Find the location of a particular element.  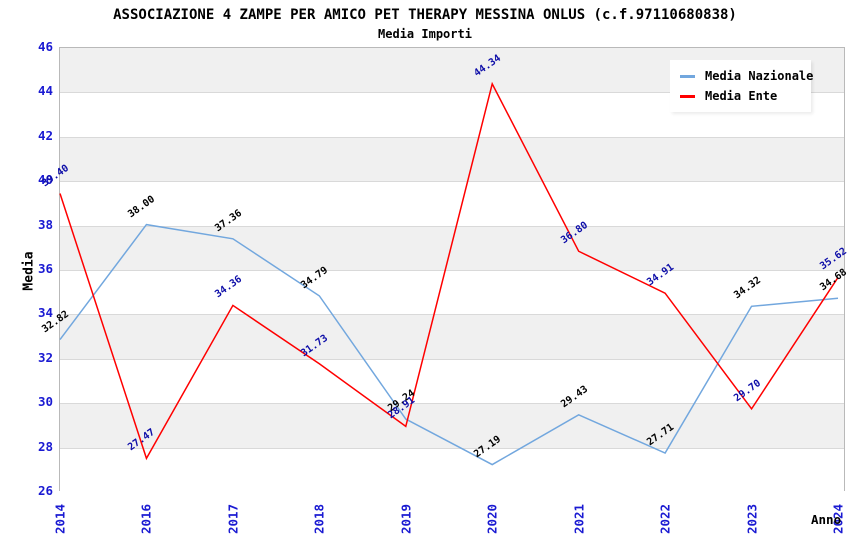

x-tick-label: 2018 is located at coordinates (319, 519).